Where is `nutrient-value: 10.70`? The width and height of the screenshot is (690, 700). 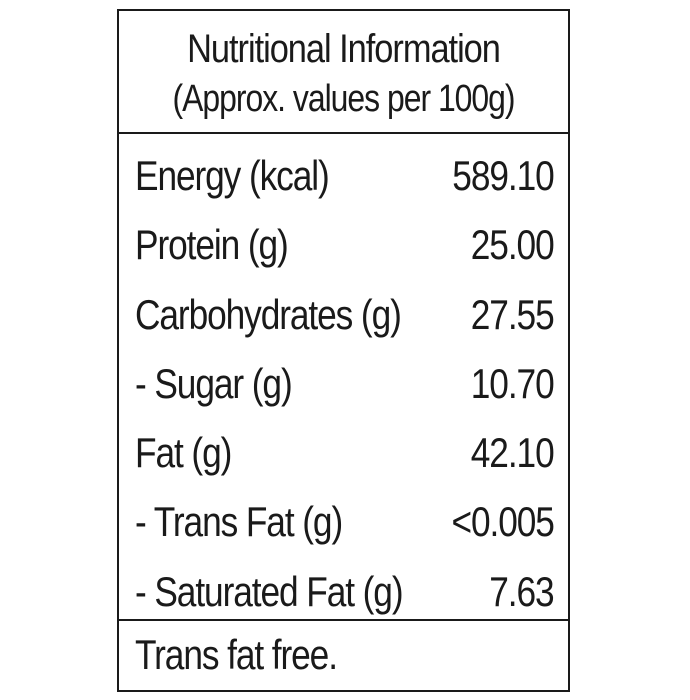 nutrient-value: 10.70 is located at coordinates (513, 383).